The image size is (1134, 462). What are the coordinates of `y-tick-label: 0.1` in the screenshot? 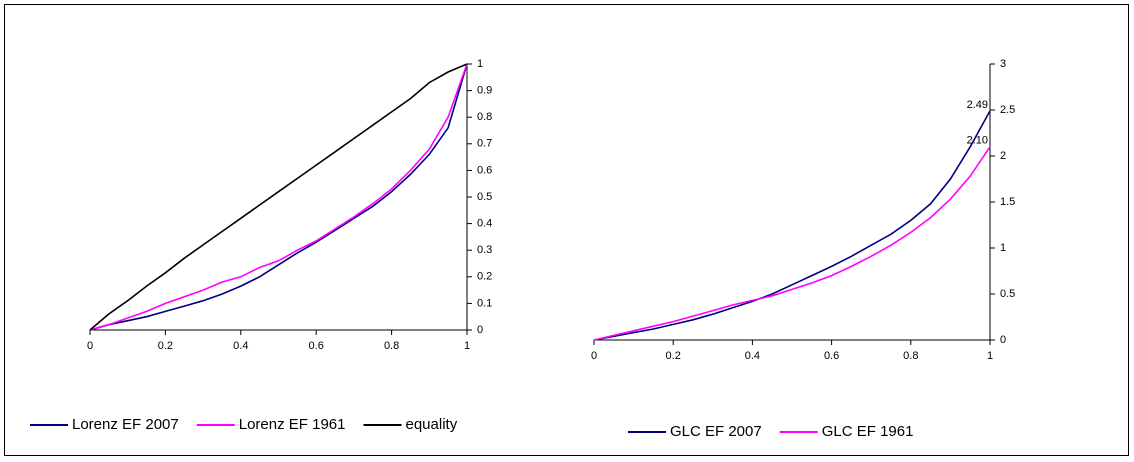 It's located at (484, 303).